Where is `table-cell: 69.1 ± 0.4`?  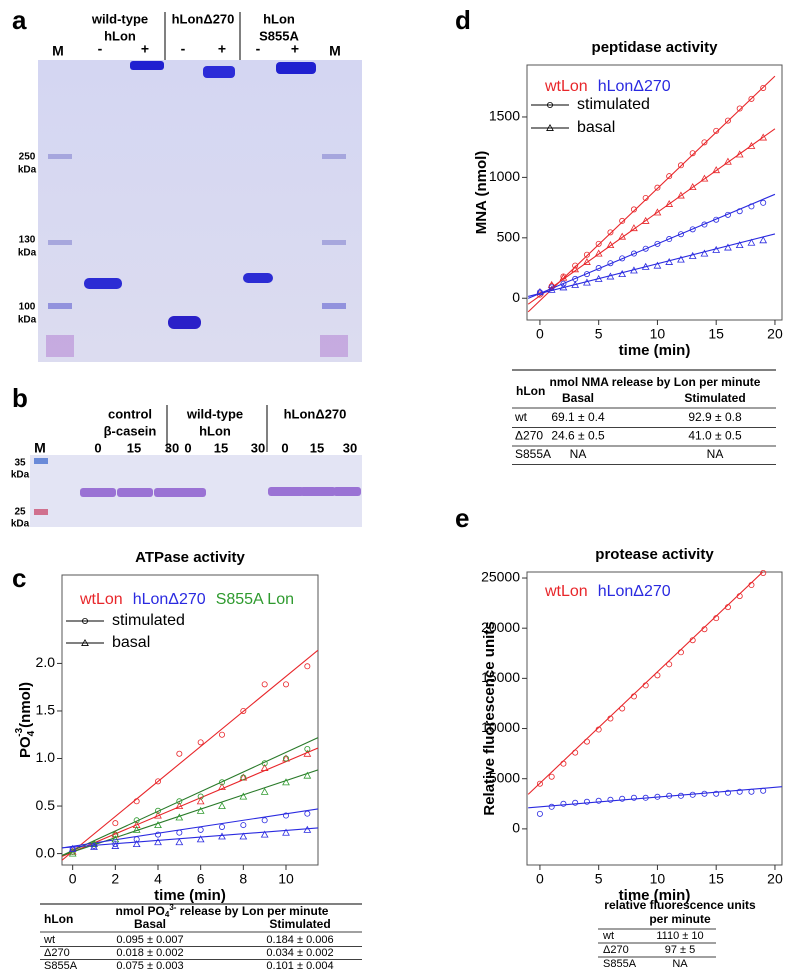 table-cell: 69.1 ± 0.4 is located at coordinates (578, 417).